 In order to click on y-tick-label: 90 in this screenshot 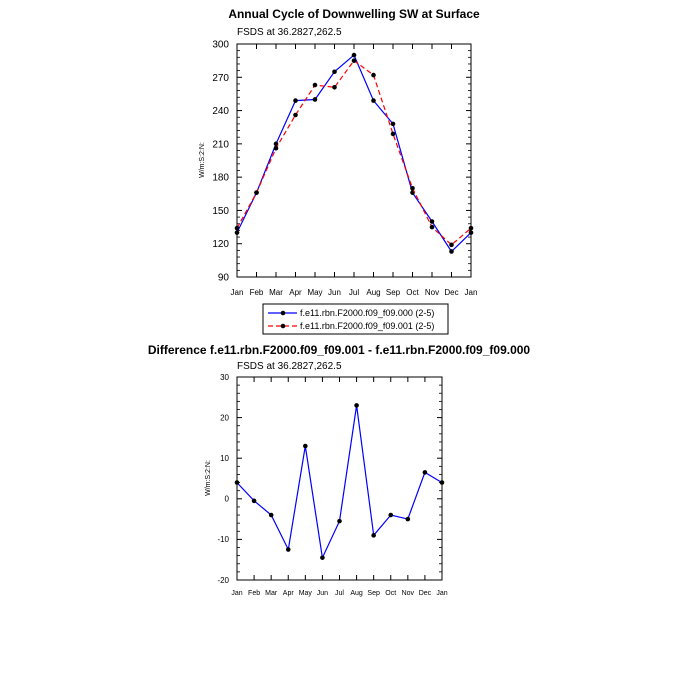, I will do `click(224, 278)`.